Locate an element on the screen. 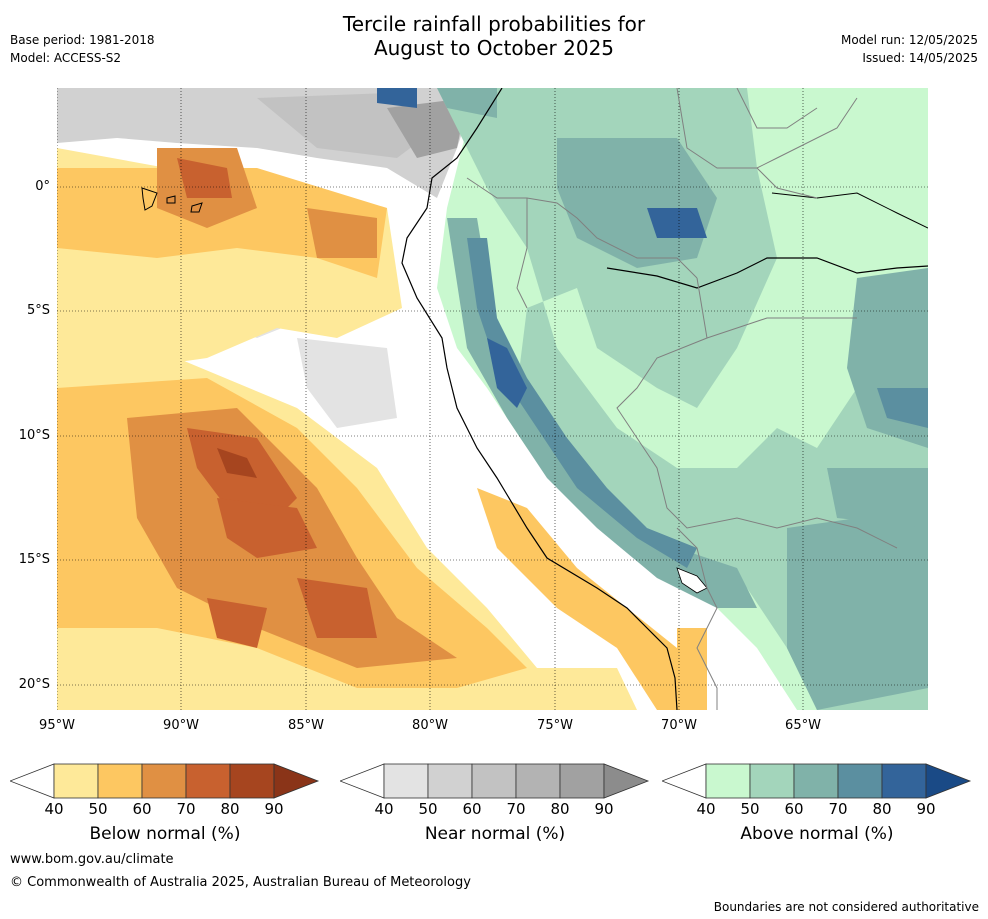 The width and height of the screenshot is (988, 919). colorbar-near-normal: 40 50 60 70 80 90 Near normal (%) is located at coordinates (494, 803).